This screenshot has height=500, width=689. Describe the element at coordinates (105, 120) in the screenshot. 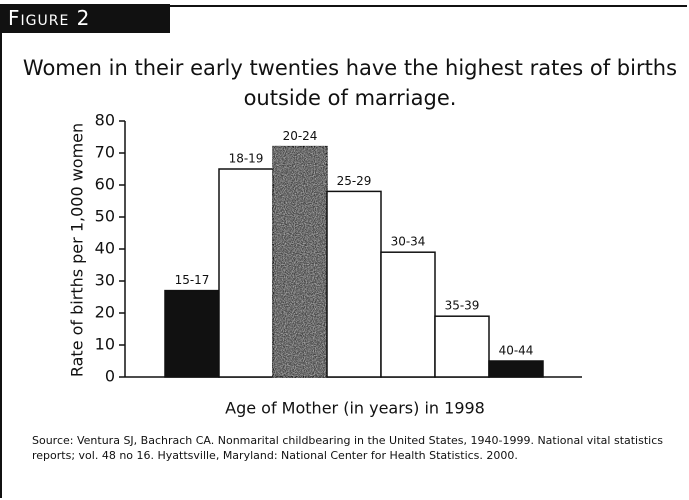

I see `y-tick-label: 80` at that location.